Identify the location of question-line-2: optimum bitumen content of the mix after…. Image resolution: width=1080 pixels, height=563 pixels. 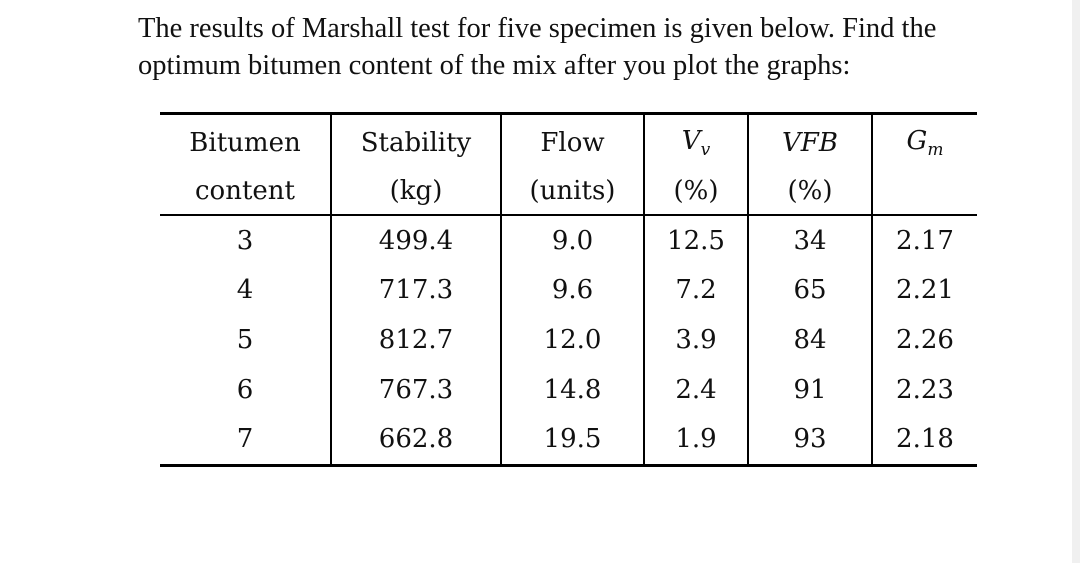
(494, 65).